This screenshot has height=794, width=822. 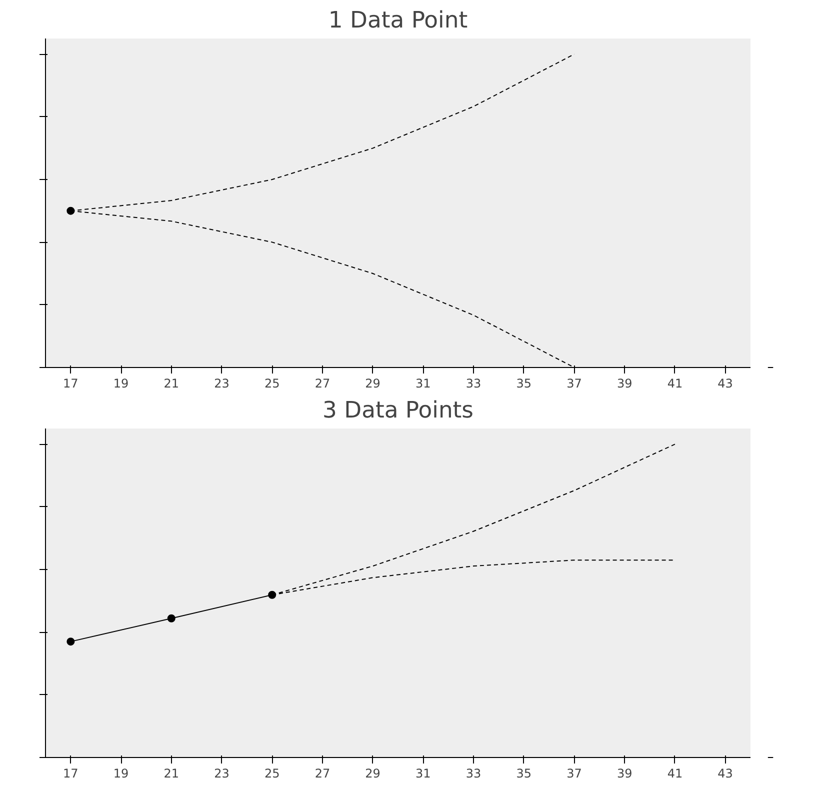 What do you see at coordinates (398, 21) in the screenshot?
I see `chart-title: 1 Data Point` at bounding box center [398, 21].